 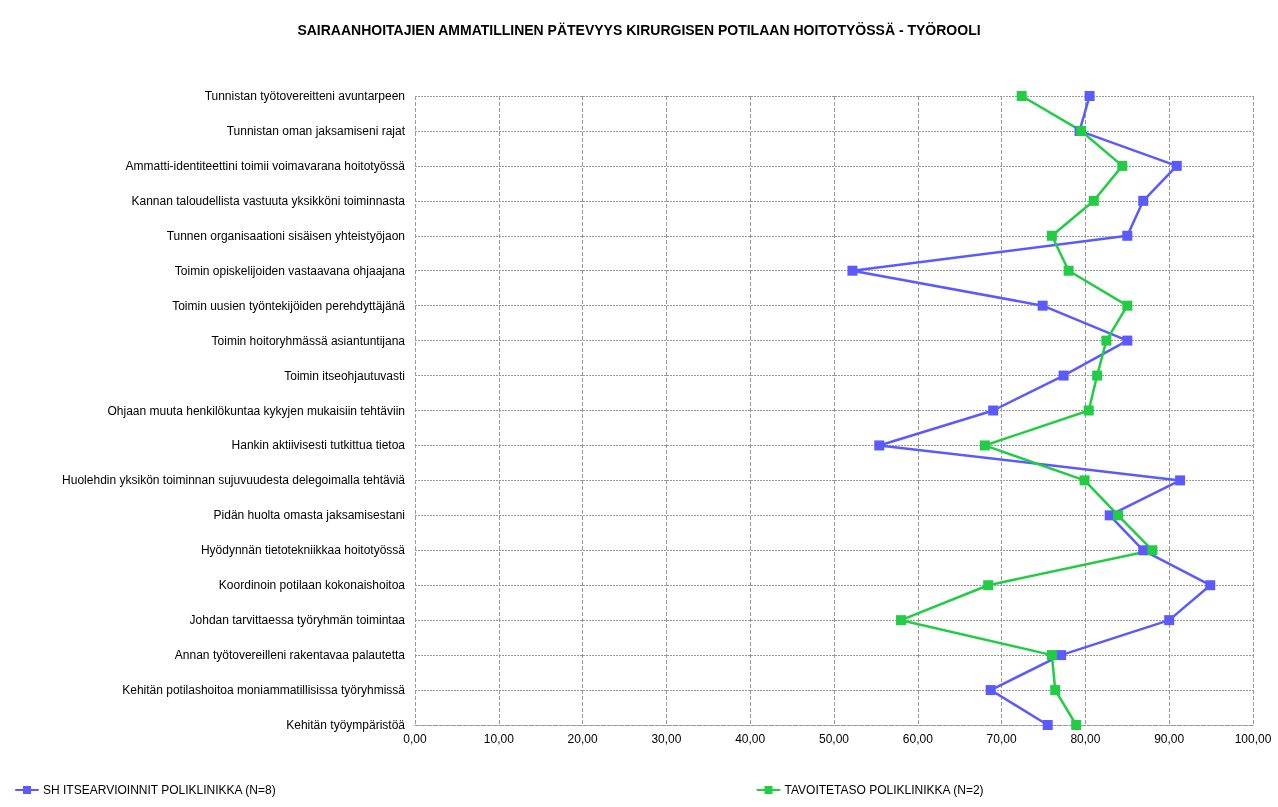 I want to click on y-tick-label: Toimin hoitoryhmässä asiantuntijana, so click(x=308, y=340).